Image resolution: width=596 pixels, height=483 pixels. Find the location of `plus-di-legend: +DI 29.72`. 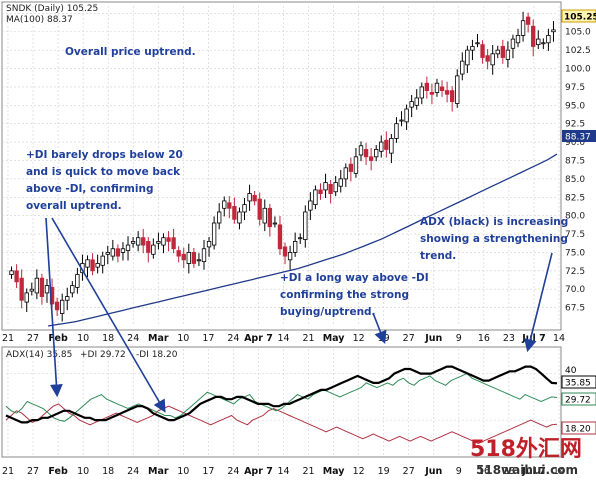

plus-di-legend: +DI 29.72 is located at coordinates (103, 355).